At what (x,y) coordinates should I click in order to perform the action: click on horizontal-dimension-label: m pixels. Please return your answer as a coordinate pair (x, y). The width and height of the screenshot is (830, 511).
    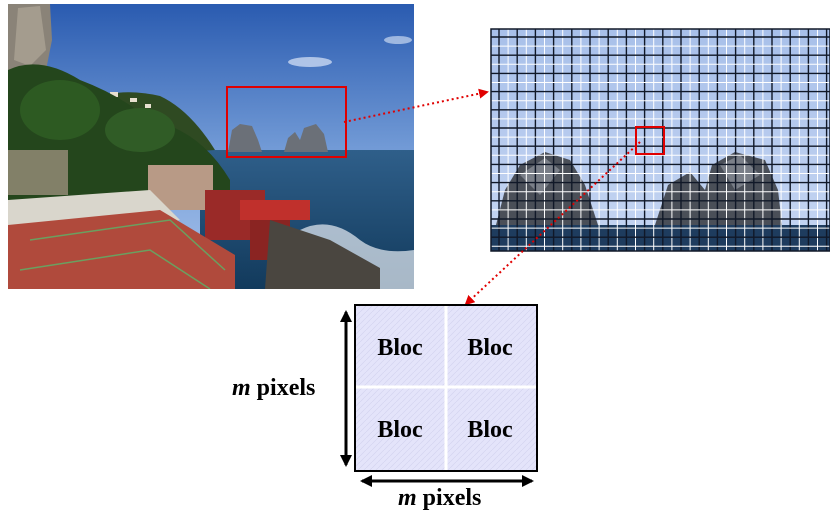
    Looking at the image, I should click on (439, 498).